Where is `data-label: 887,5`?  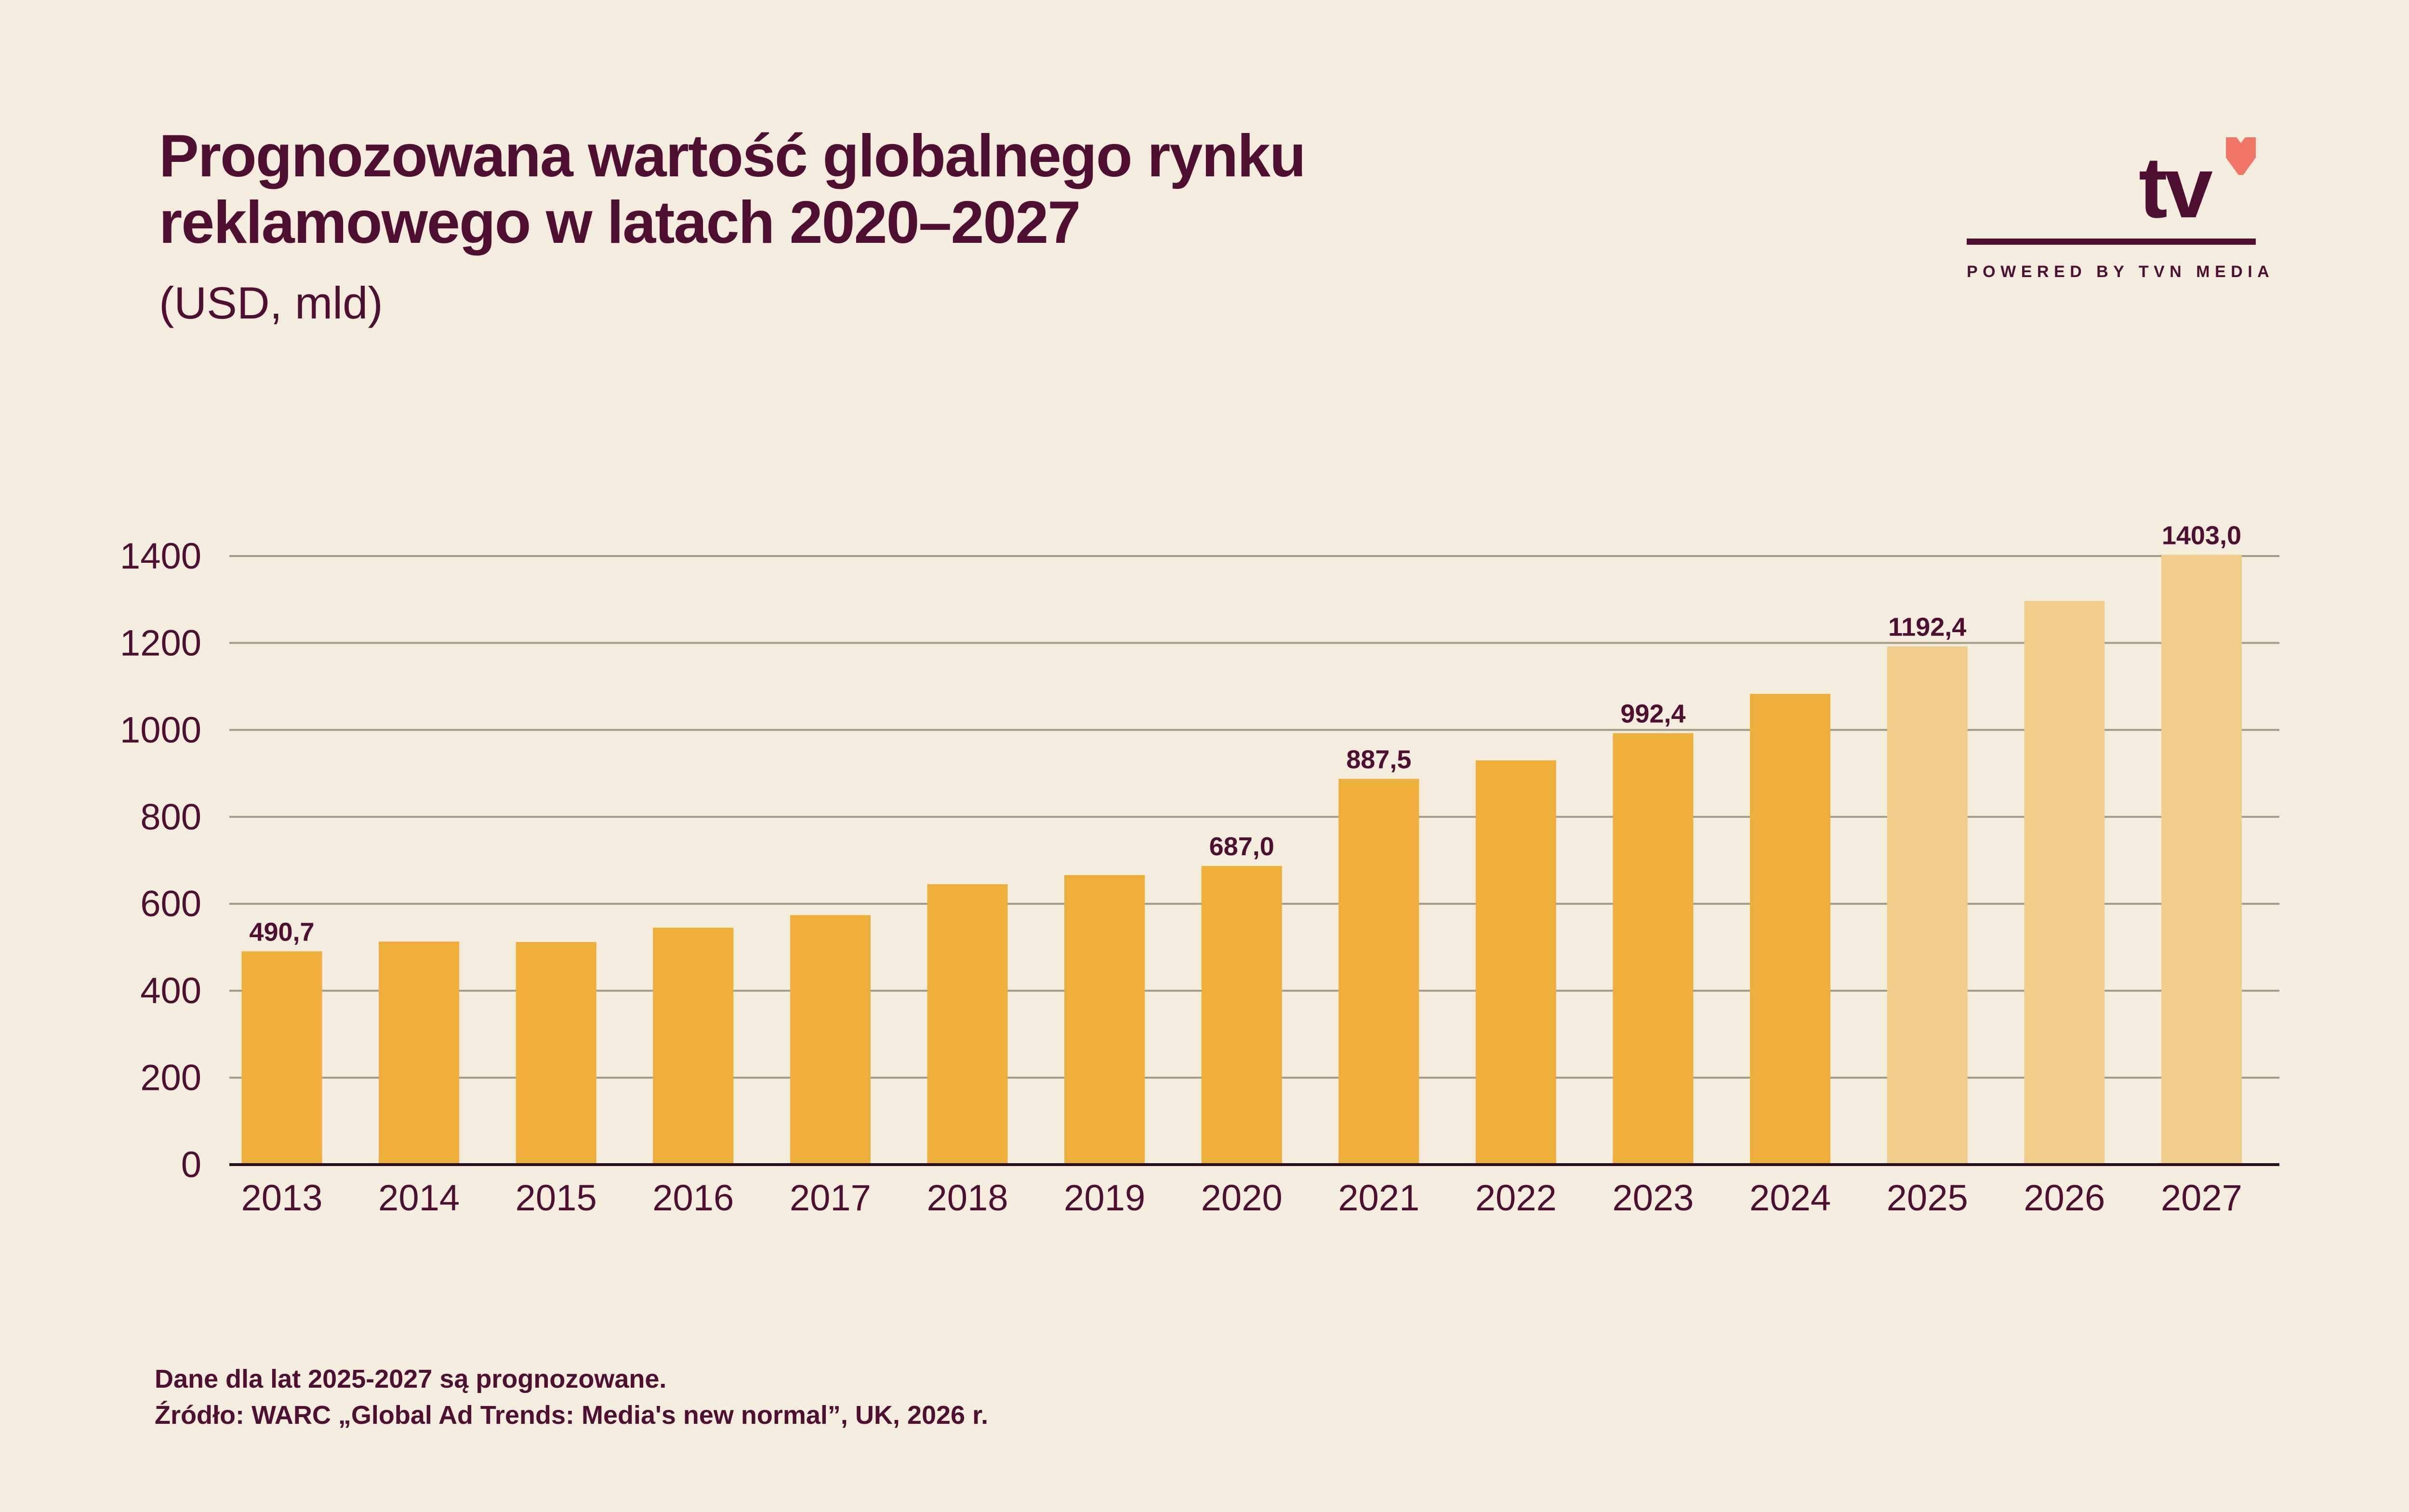
data-label: 887,5 is located at coordinates (1378, 759).